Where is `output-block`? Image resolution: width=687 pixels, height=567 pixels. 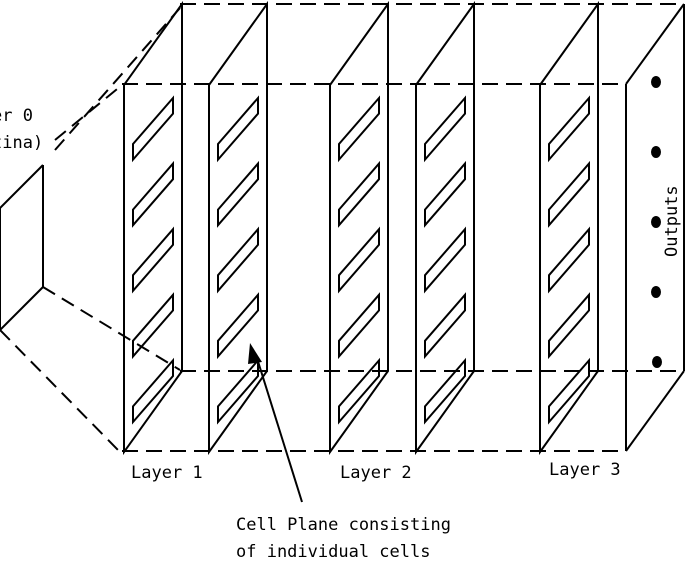 output-block is located at coordinates (655, 227).